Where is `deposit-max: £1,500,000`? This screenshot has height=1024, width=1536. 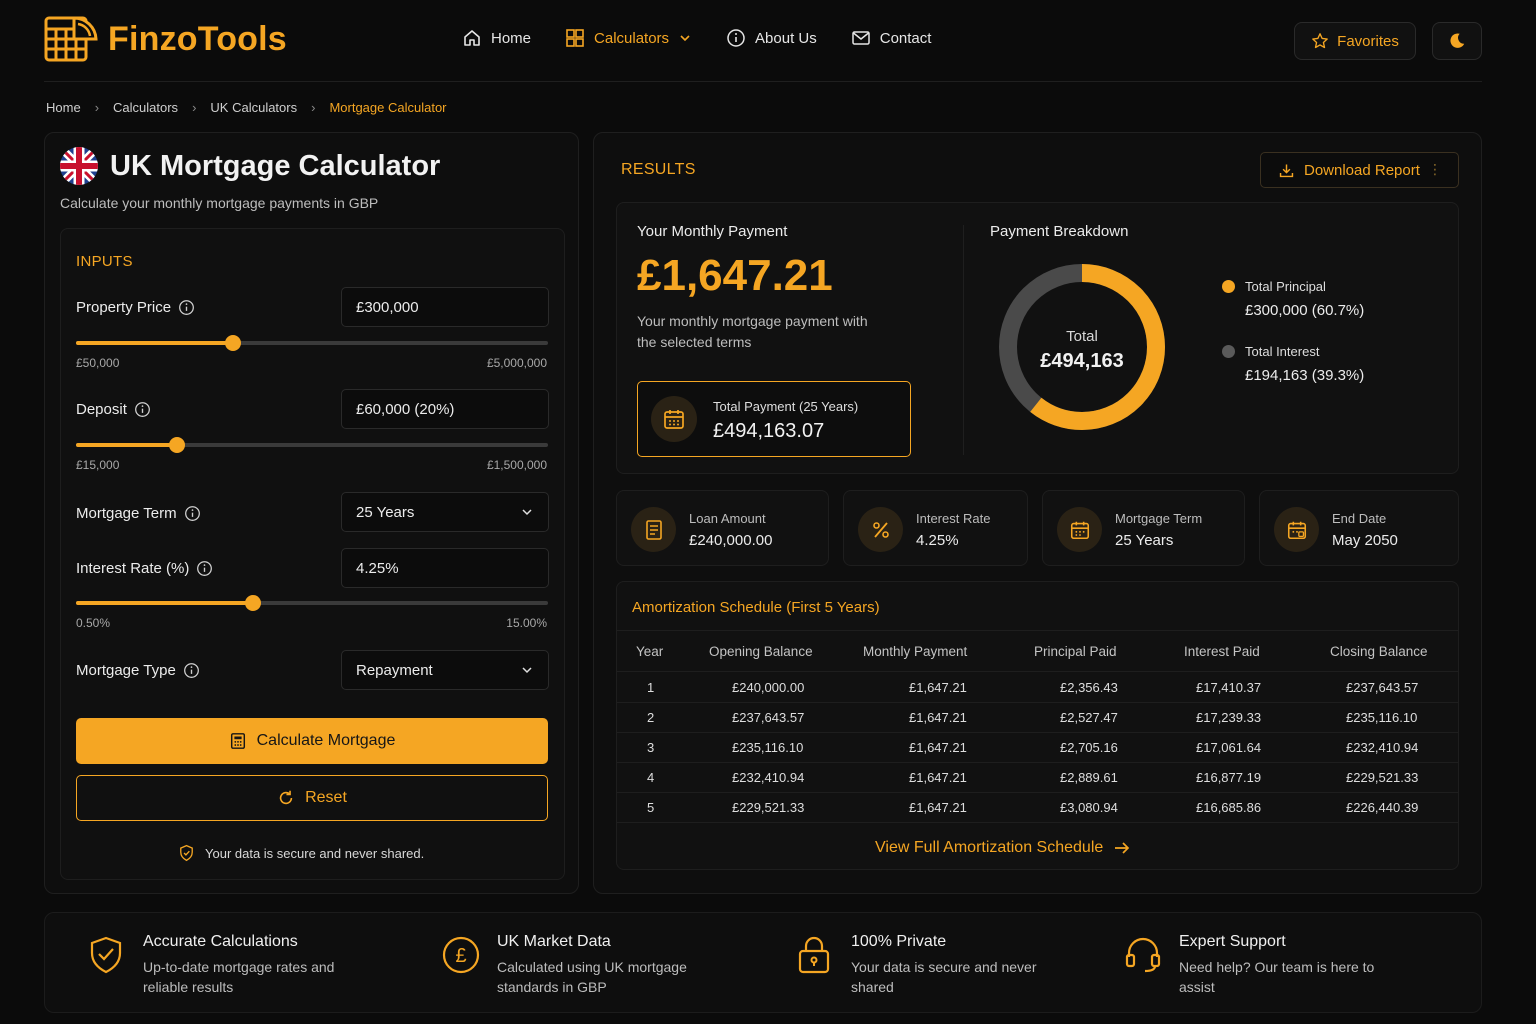
deposit-max: £1,500,000 is located at coordinates (516, 465).